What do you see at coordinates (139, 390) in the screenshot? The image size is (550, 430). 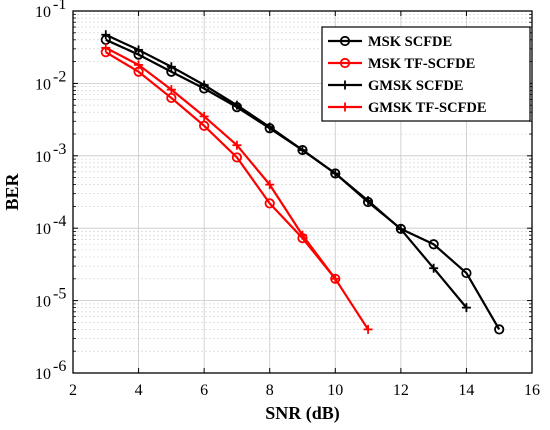 I see `x-tick-label: 4` at bounding box center [139, 390].